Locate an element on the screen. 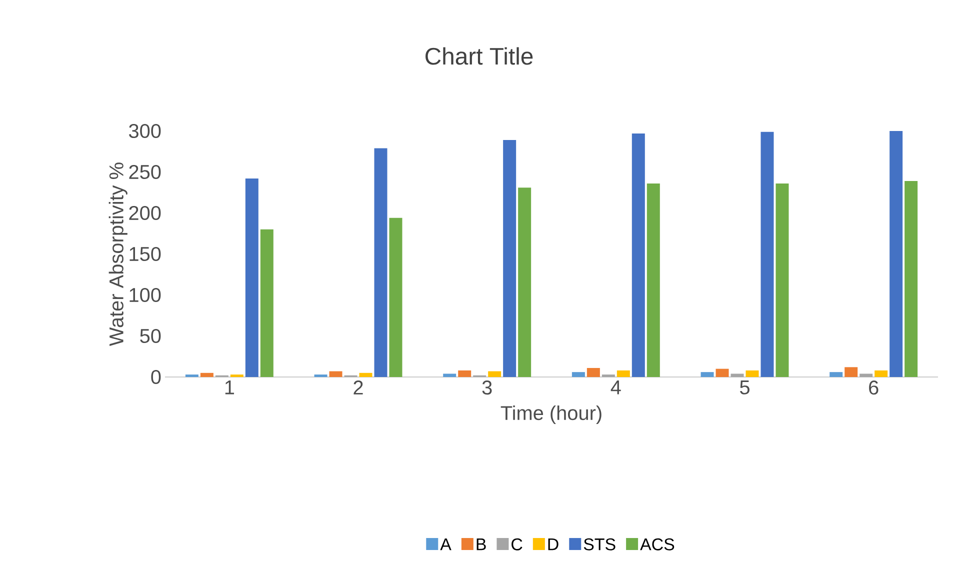 This screenshot has height=579, width=958. x-tick-label: 3 is located at coordinates (487, 387).